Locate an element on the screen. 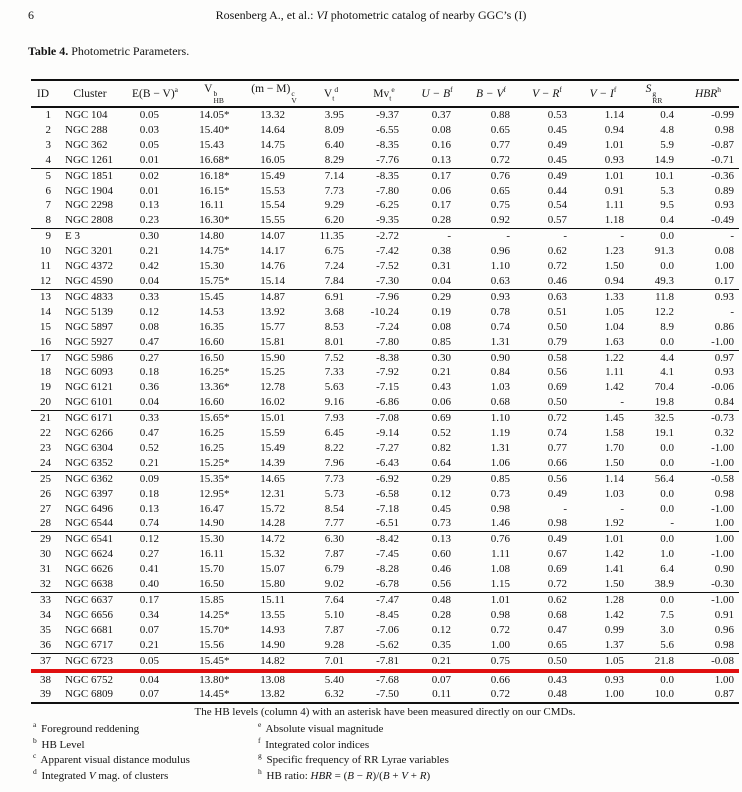 Image resolution: width=742 pixels, height=792 pixels. cell-id: 28 is located at coordinates (45, 523).